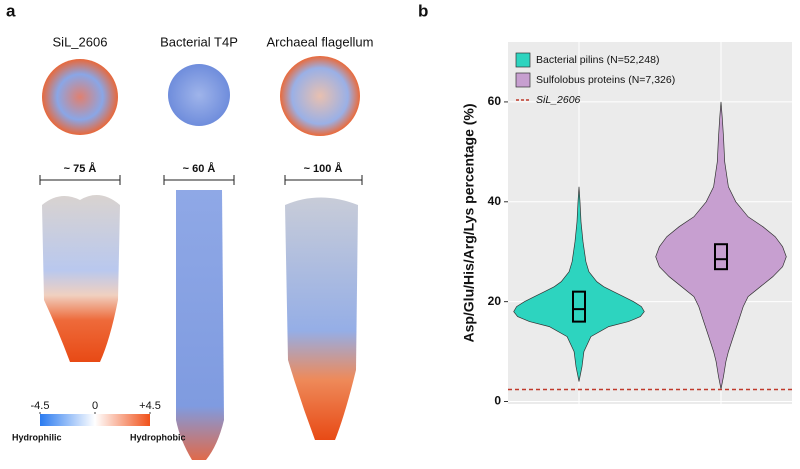  Describe the element at coordinates (95, 406) in the screenshot. I see `colorbar-tick-label: 0` at that location.